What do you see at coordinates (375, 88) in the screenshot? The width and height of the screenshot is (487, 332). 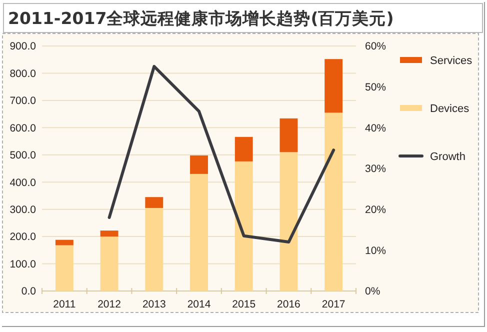 I see `y2-tick-label: 50%` at bounding box center [375, 88].